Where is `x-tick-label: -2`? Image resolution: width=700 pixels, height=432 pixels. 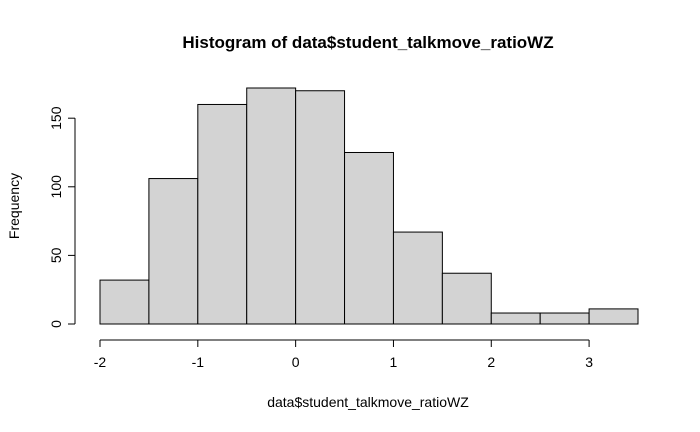
x-tick-label: -2 is located at coordinates (100, 362).